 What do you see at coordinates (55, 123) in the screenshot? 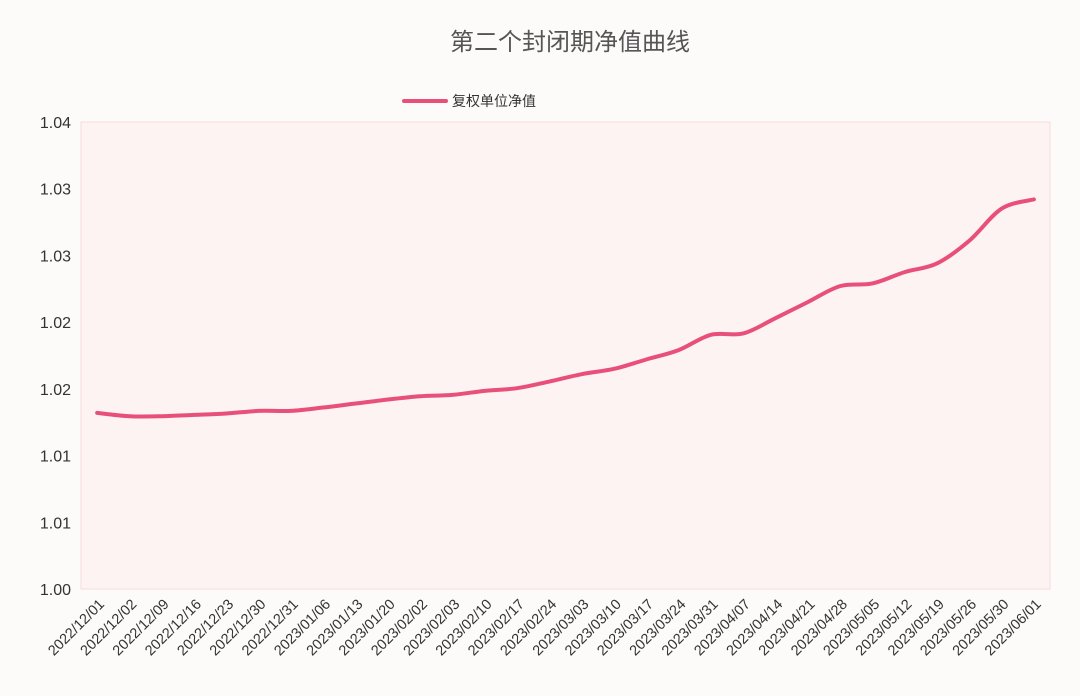
I see `y-tick-label: 1.04` at bounding box center [55, 123].